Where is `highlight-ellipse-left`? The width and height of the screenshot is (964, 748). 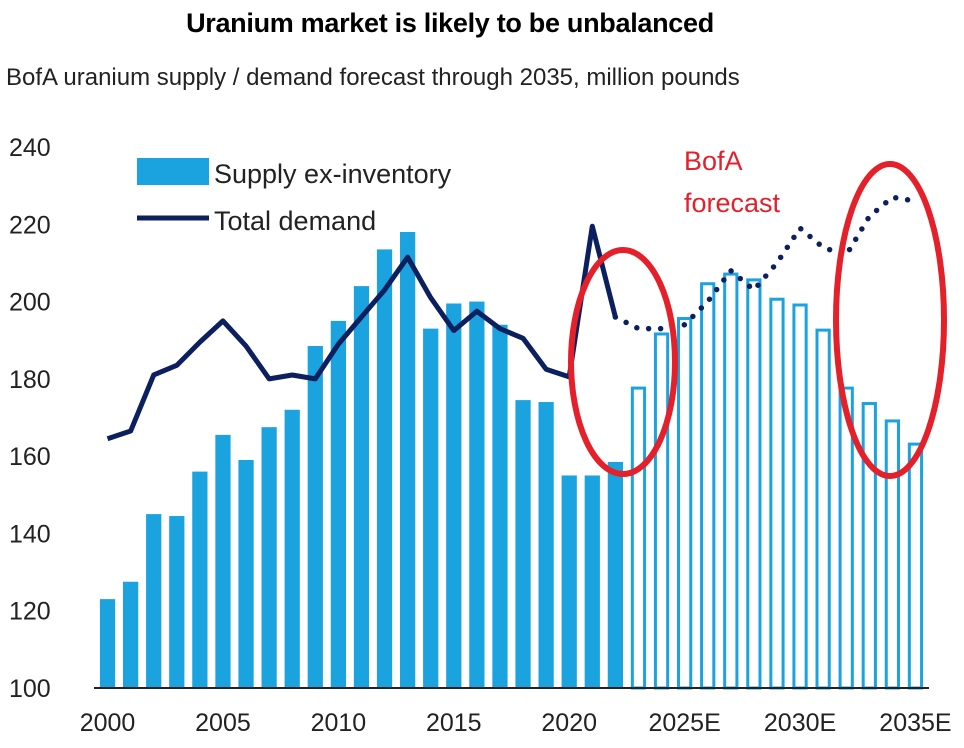
highlight-ellipse-left is located at coordinates (623, 362).